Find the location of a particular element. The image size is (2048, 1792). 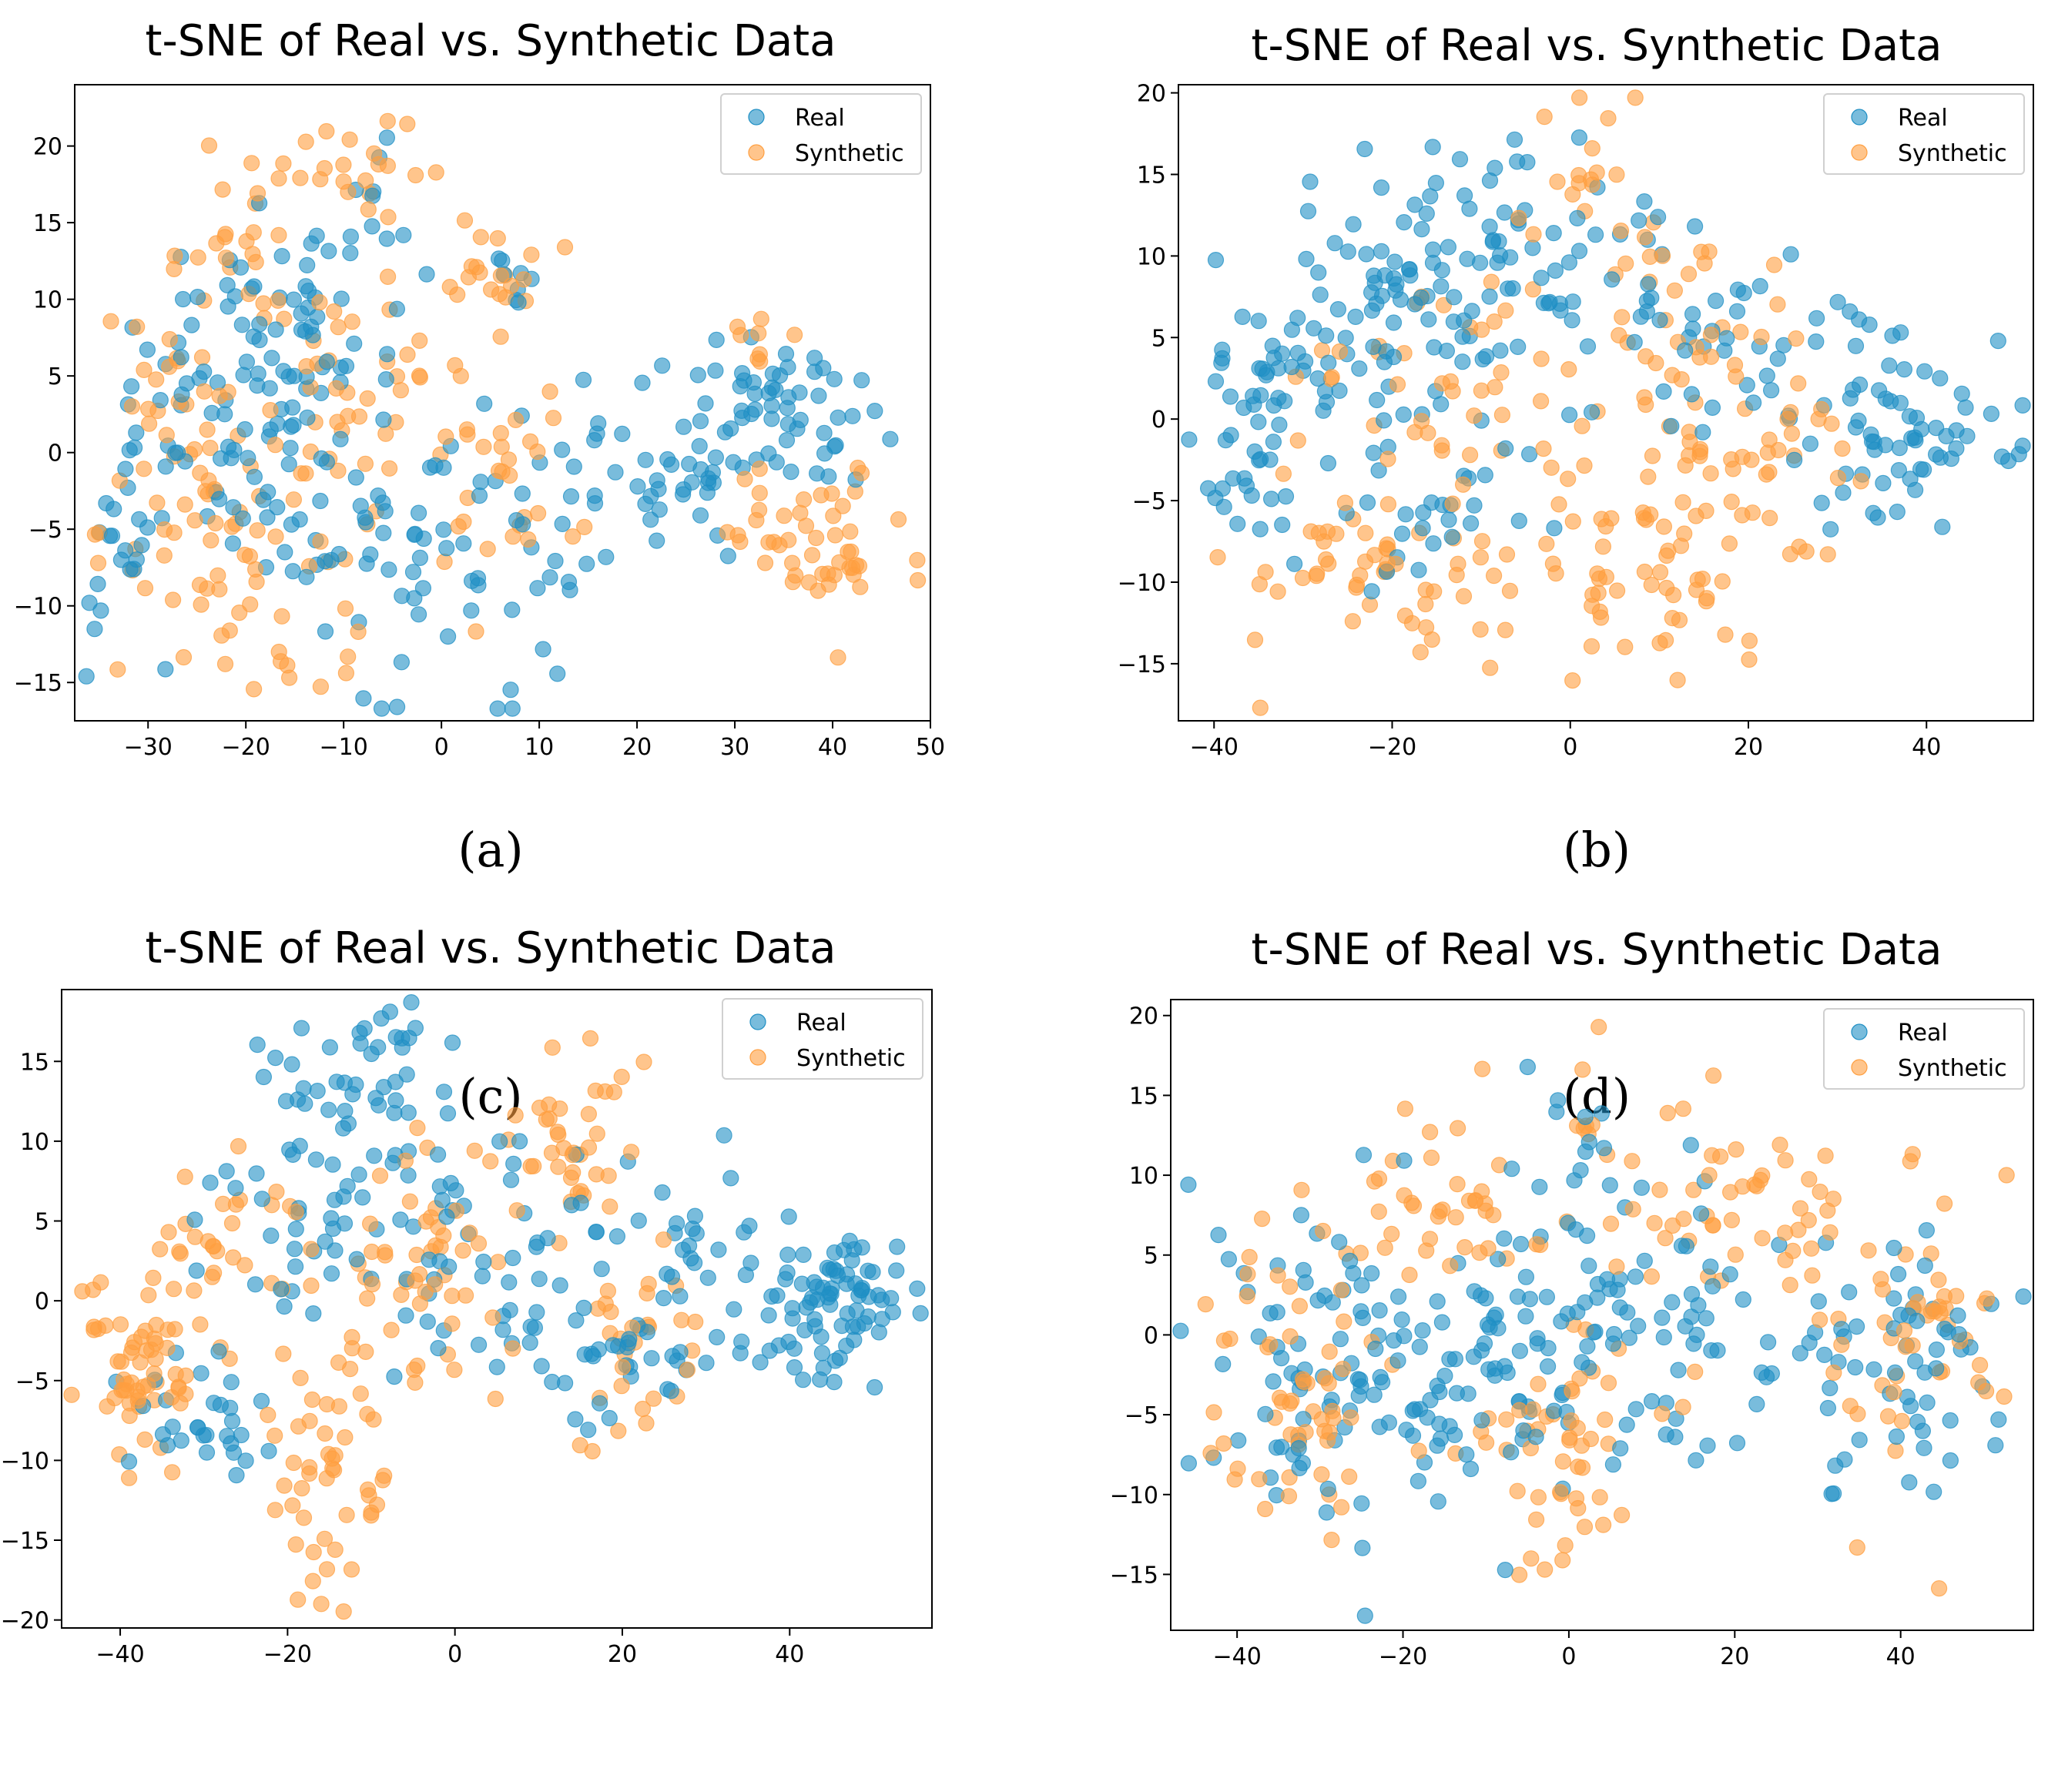

x-tick-label: −20 is located at coordinates (1392, 747).